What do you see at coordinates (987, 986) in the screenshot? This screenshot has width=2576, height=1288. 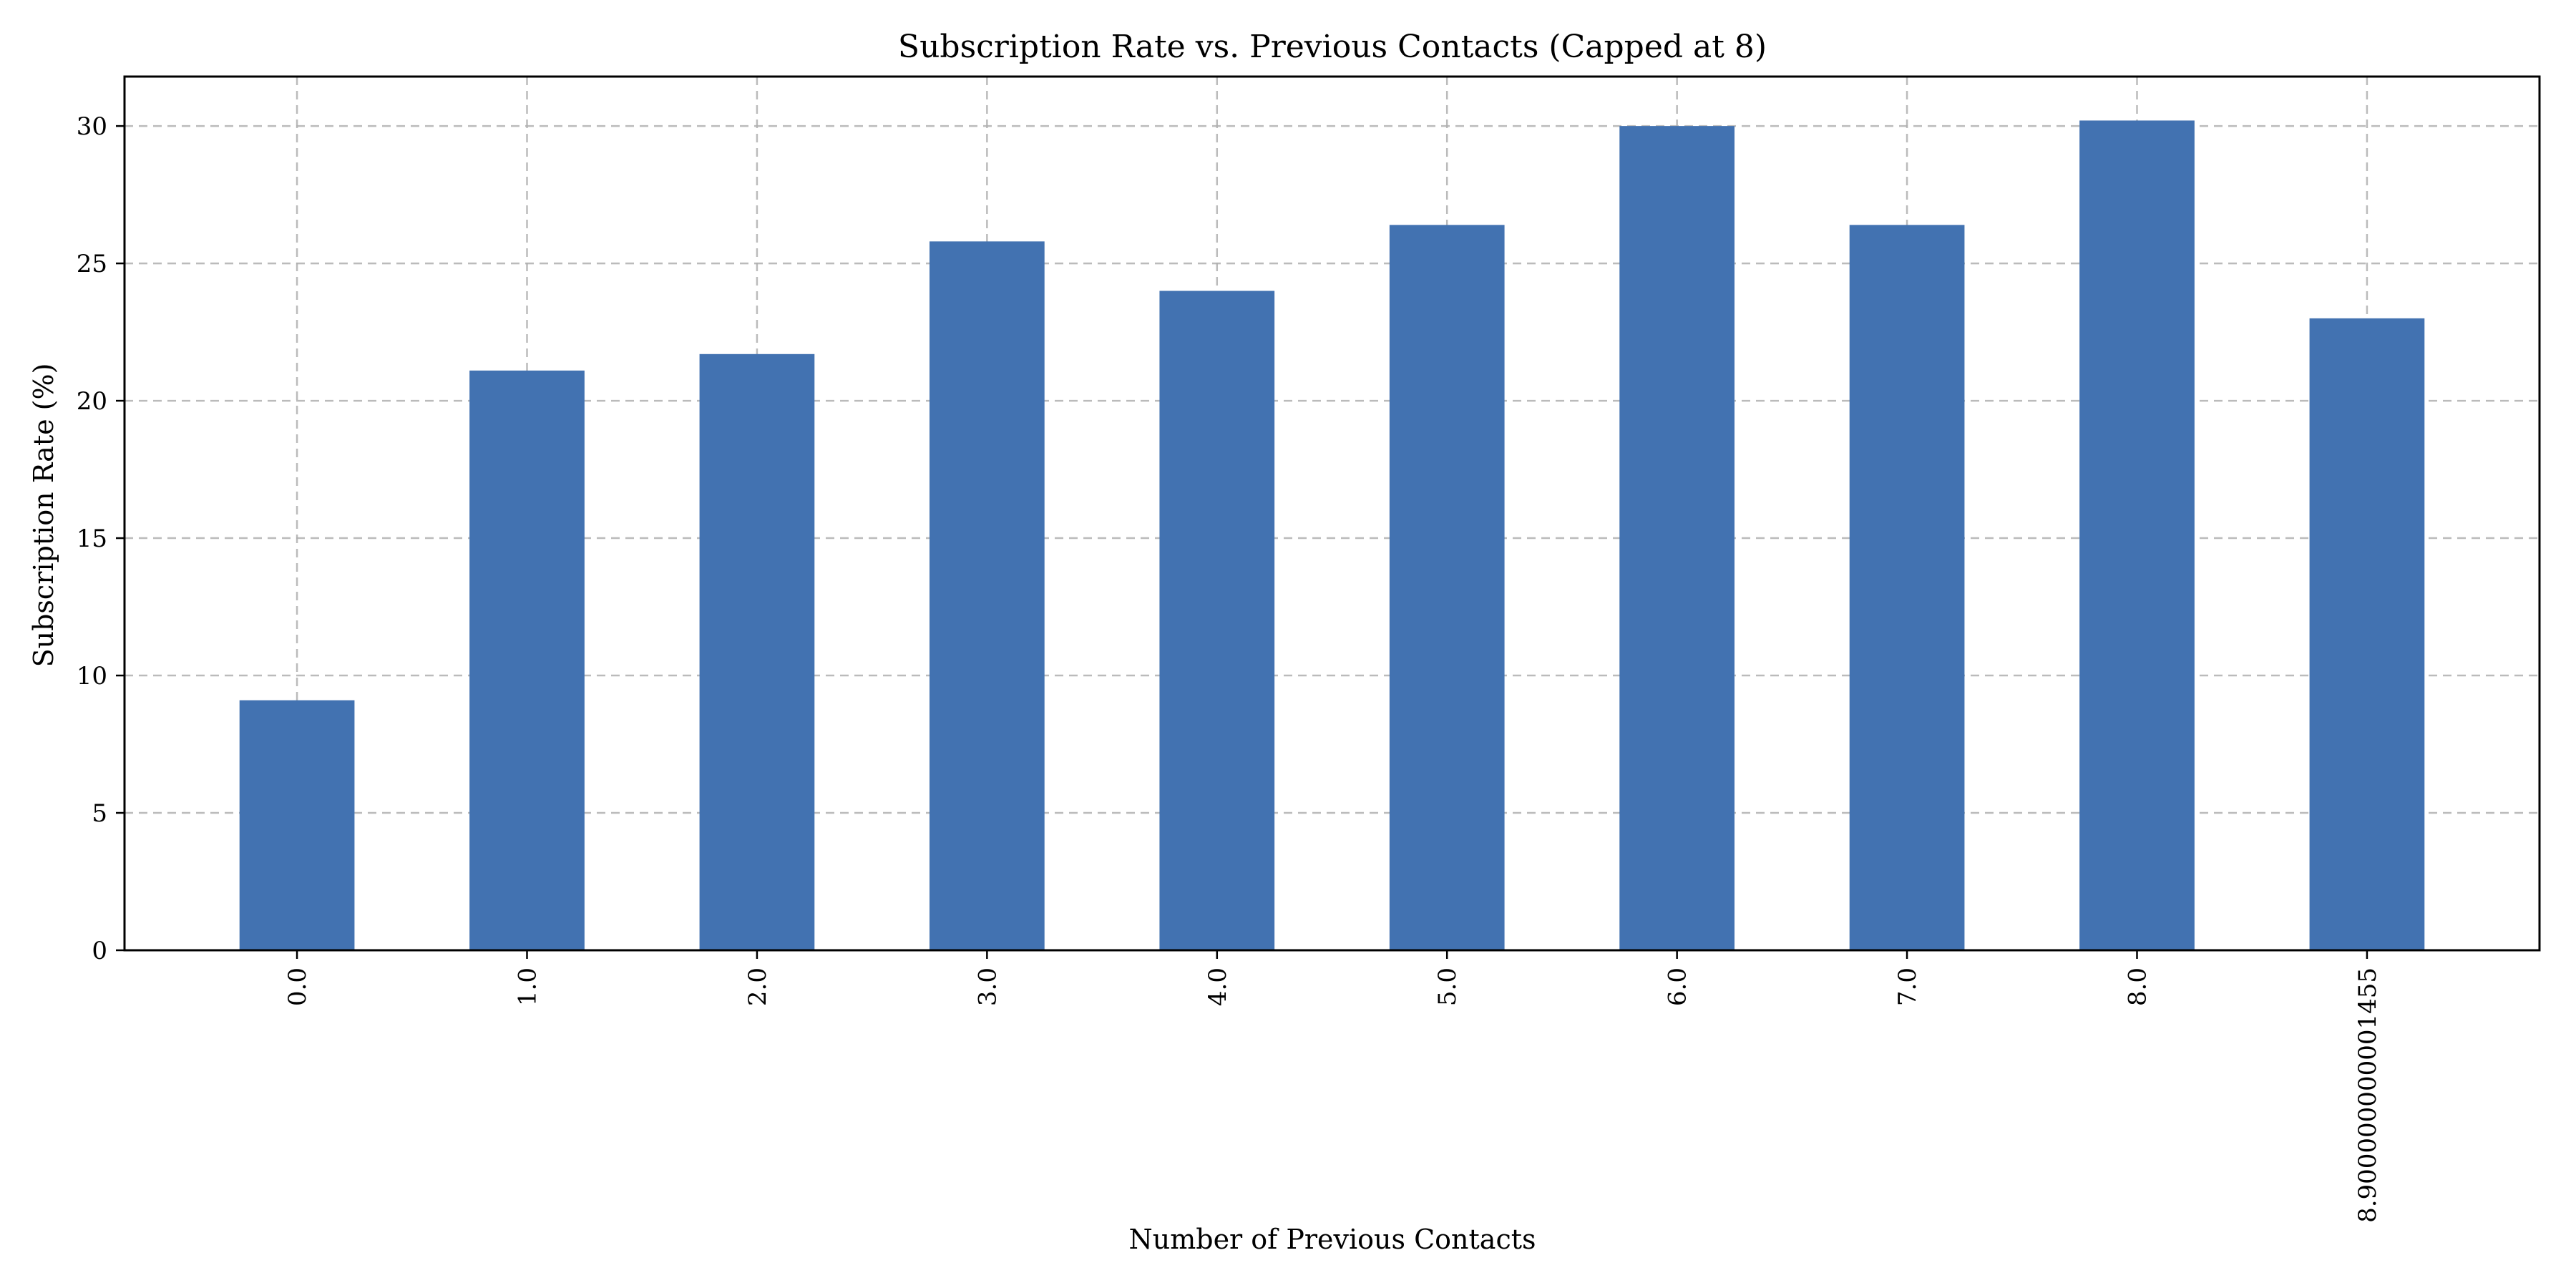 I see `x-tick-label-3: 3.0` at bounding box center [987, 986].